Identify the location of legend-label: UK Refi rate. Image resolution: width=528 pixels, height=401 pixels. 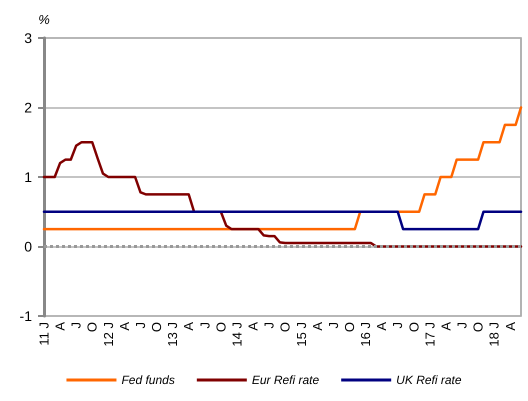
(429, 380).